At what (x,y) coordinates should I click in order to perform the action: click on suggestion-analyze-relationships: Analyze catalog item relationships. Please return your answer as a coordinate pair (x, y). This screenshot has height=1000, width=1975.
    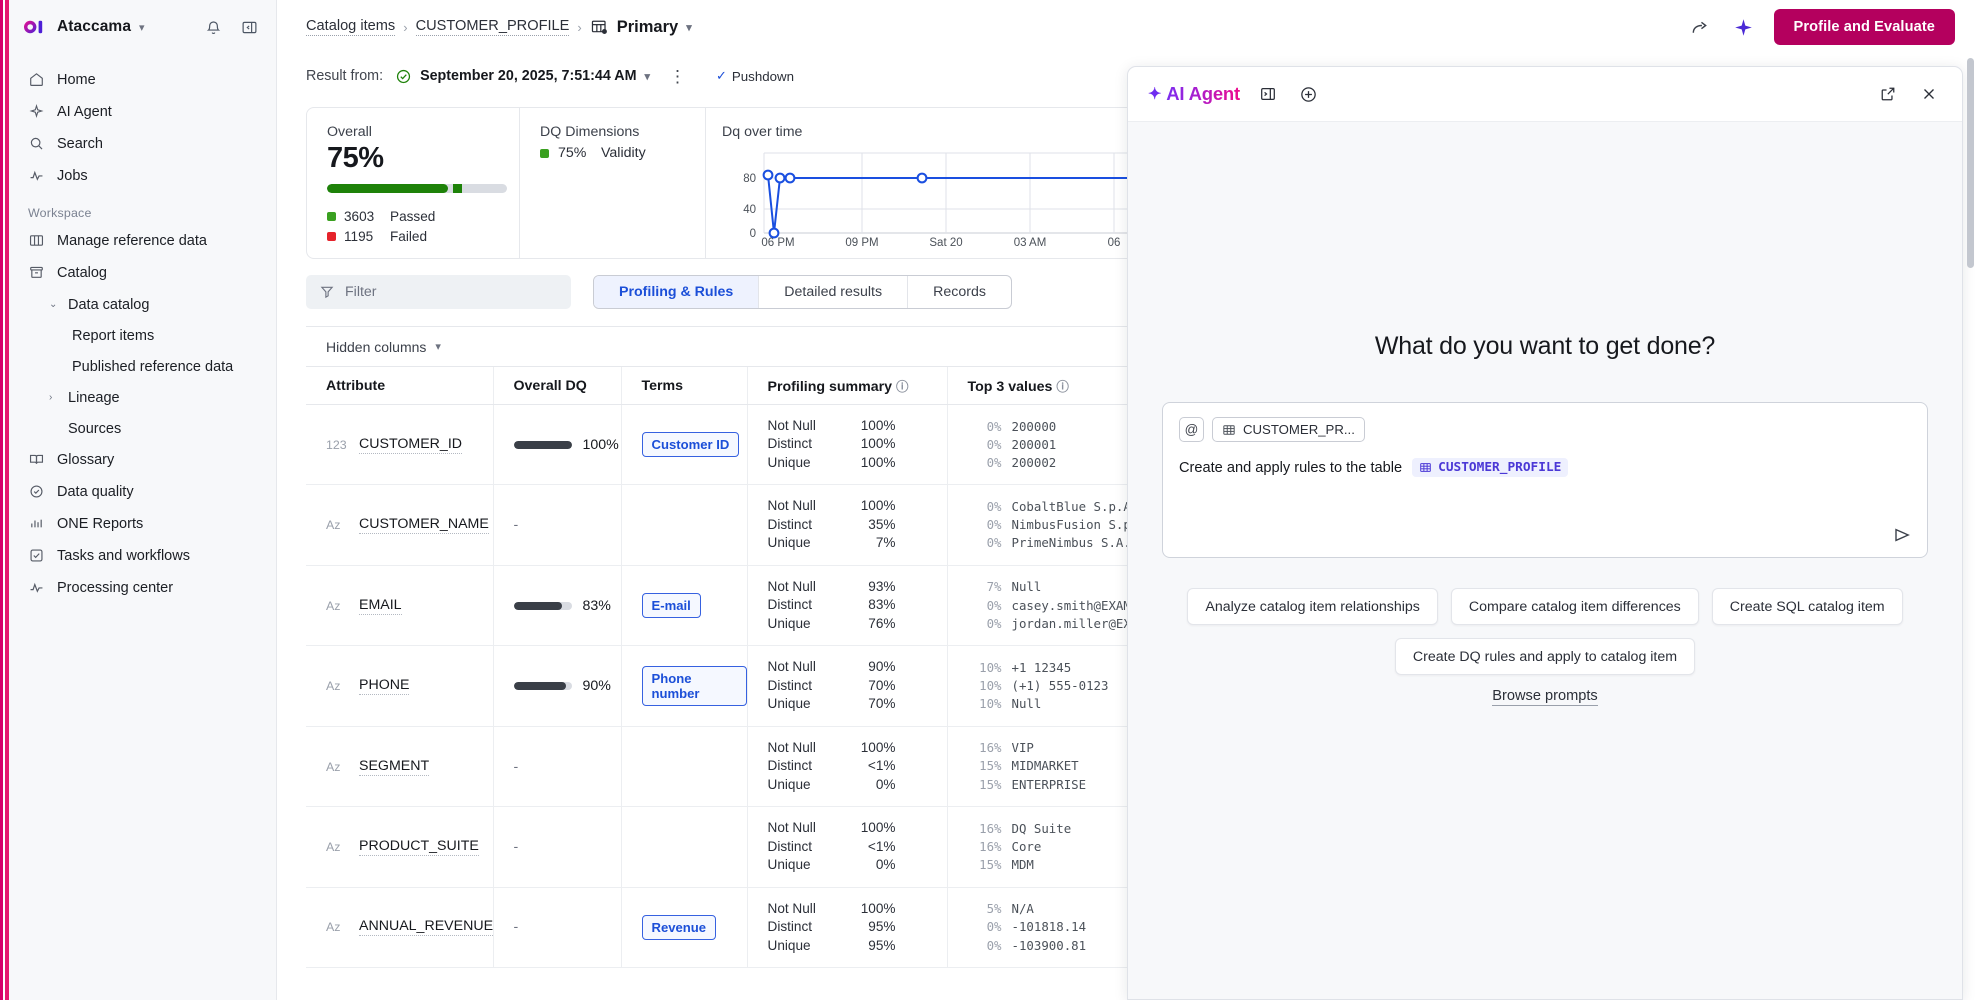
    Looking at the image, I should click on (1312, 606).